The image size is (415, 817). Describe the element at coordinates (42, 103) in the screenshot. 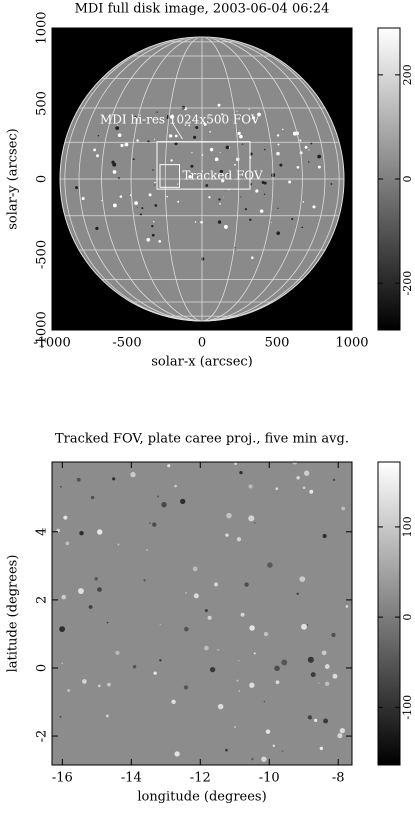

I see `y-tick-label: 500` at that location.